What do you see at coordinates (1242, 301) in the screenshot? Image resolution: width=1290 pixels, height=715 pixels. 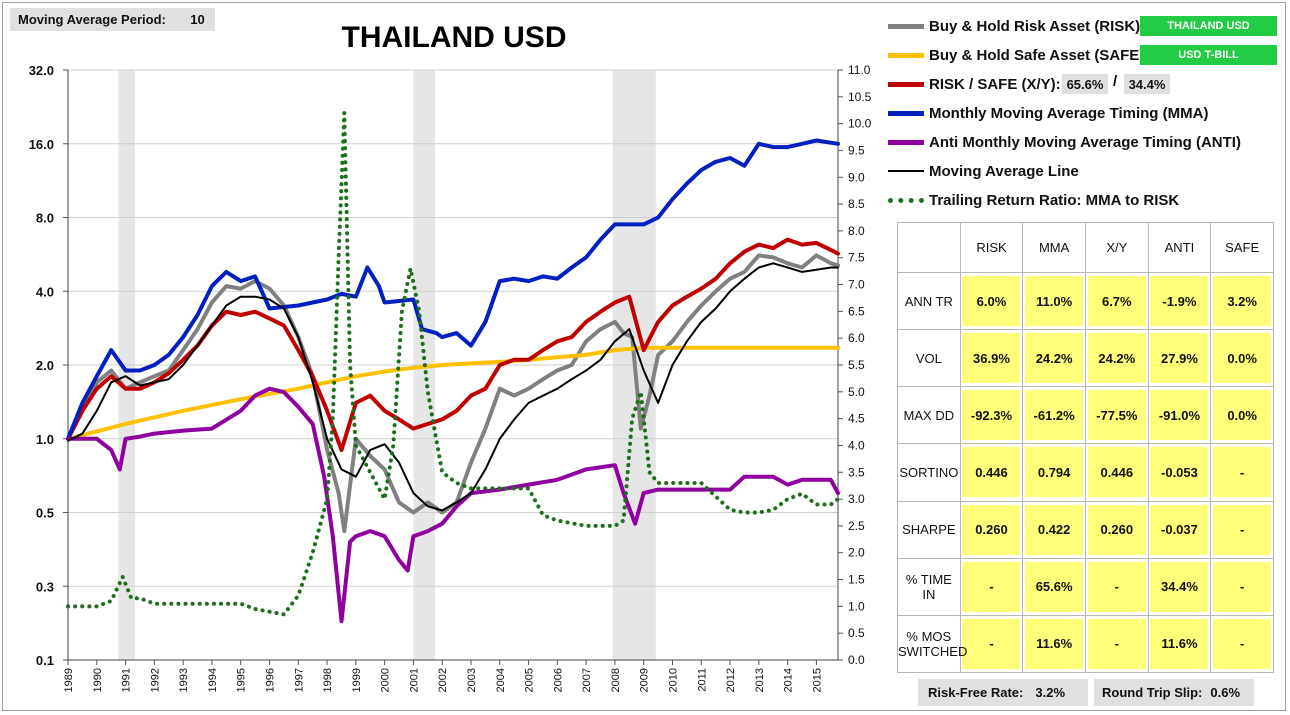 I see `stats-cell-value: 3.2%` at bounding box center [1242, 301].